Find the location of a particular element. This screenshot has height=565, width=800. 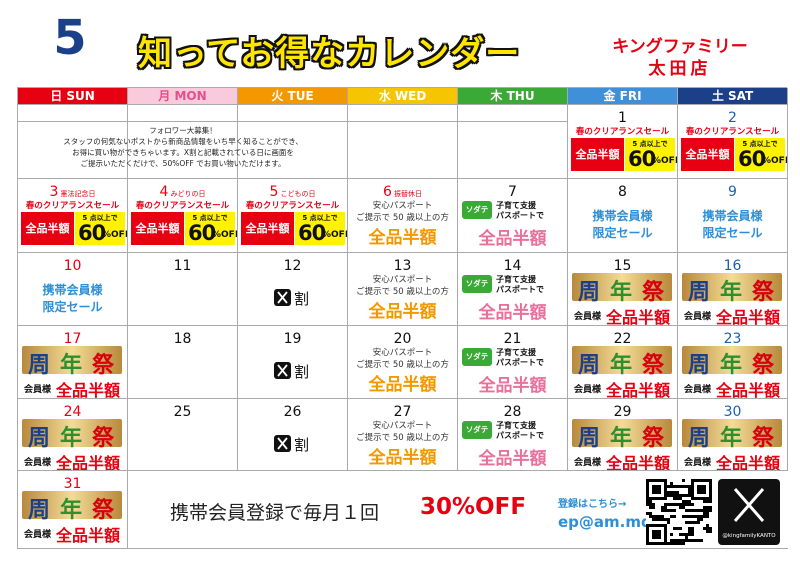

day-cell: 31 周年祭会員様 全品半額 is located at coordinates (73, 510).